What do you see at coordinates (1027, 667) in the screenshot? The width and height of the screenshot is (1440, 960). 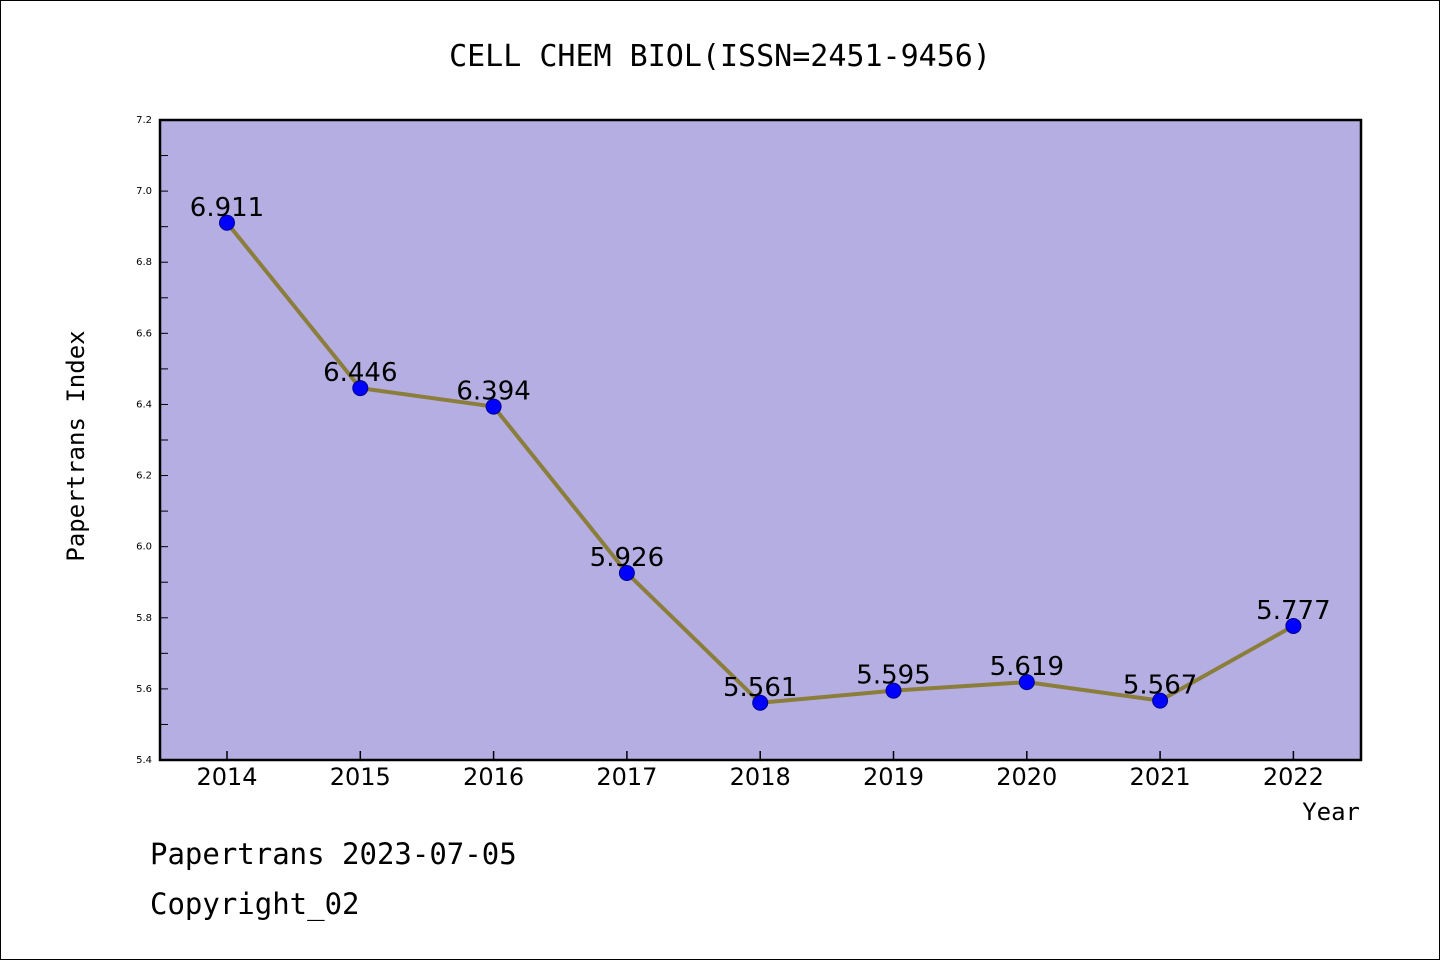 I see `data-label-2020: 5.619` at bounding box center [1027, 667].